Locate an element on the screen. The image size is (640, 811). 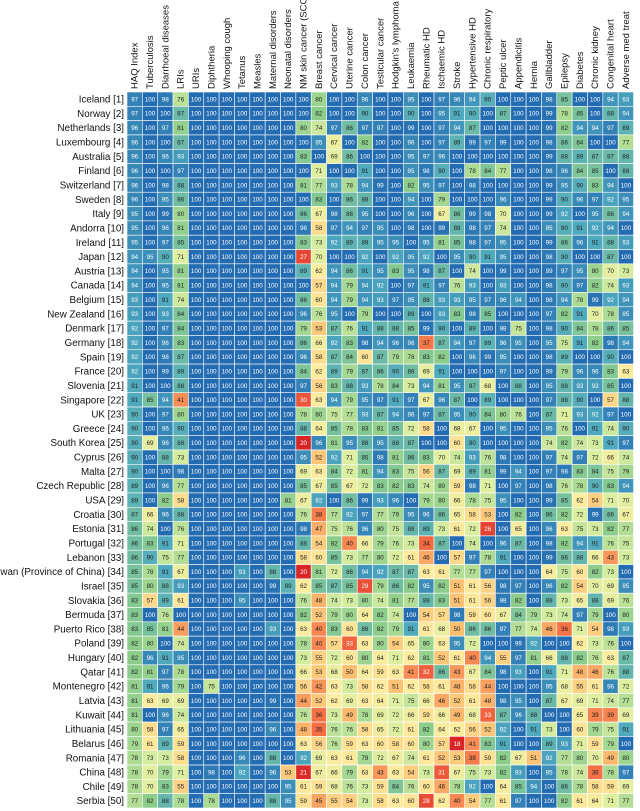
row-label-singapore-22: Singapore [22] is located at coordinates (92, 400).